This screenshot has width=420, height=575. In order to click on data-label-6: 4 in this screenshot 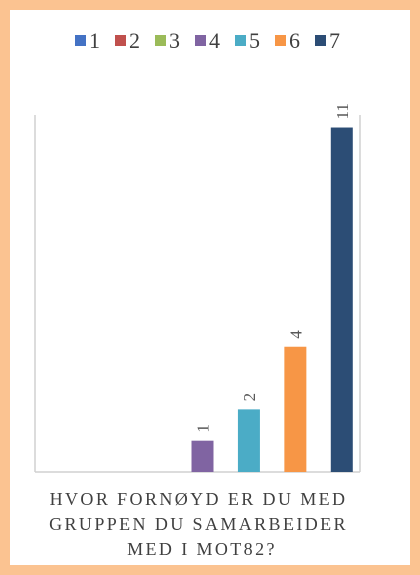, I will do `click(295, 334)`.